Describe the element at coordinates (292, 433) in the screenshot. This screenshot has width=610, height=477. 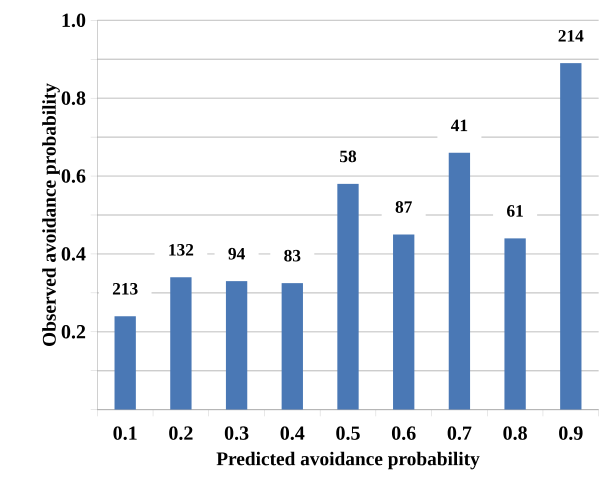
I see `x-tick-label: 0.4` at that location.